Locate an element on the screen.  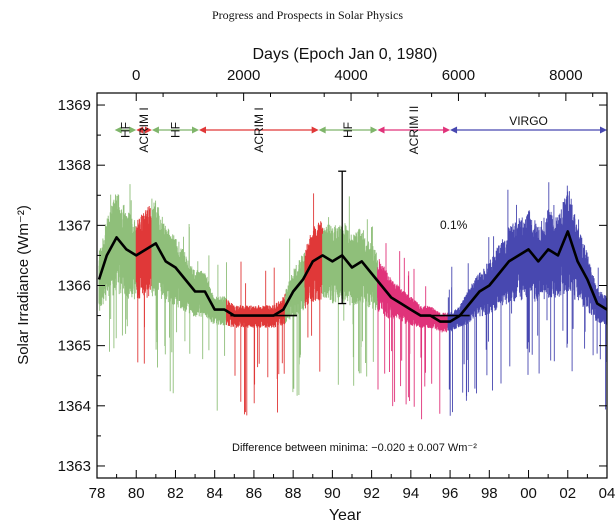
x-tick-label: 82 is located at coordinates (175, 493).